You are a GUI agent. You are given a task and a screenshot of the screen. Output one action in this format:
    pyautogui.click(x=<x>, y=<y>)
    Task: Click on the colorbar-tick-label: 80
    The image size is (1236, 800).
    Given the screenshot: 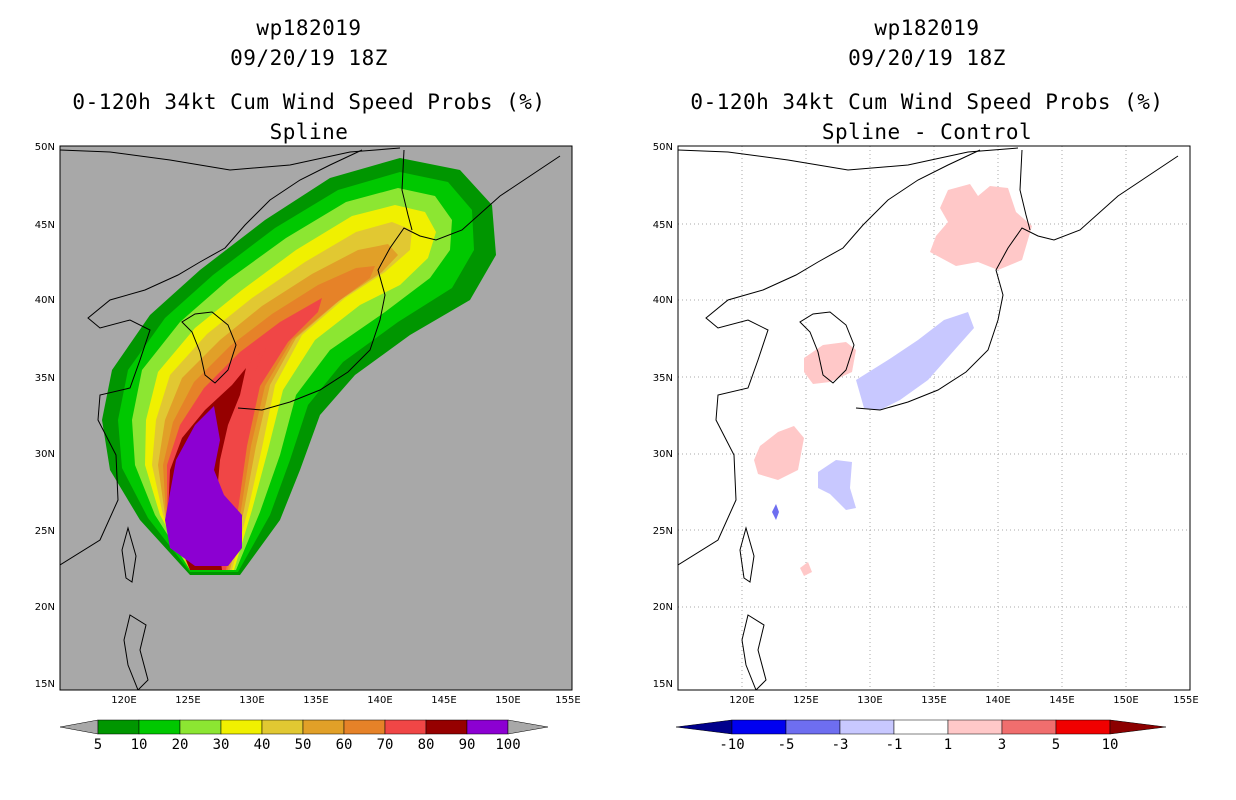 What is the action you would take?
    pyautogui.click(x=426, y=745)
    